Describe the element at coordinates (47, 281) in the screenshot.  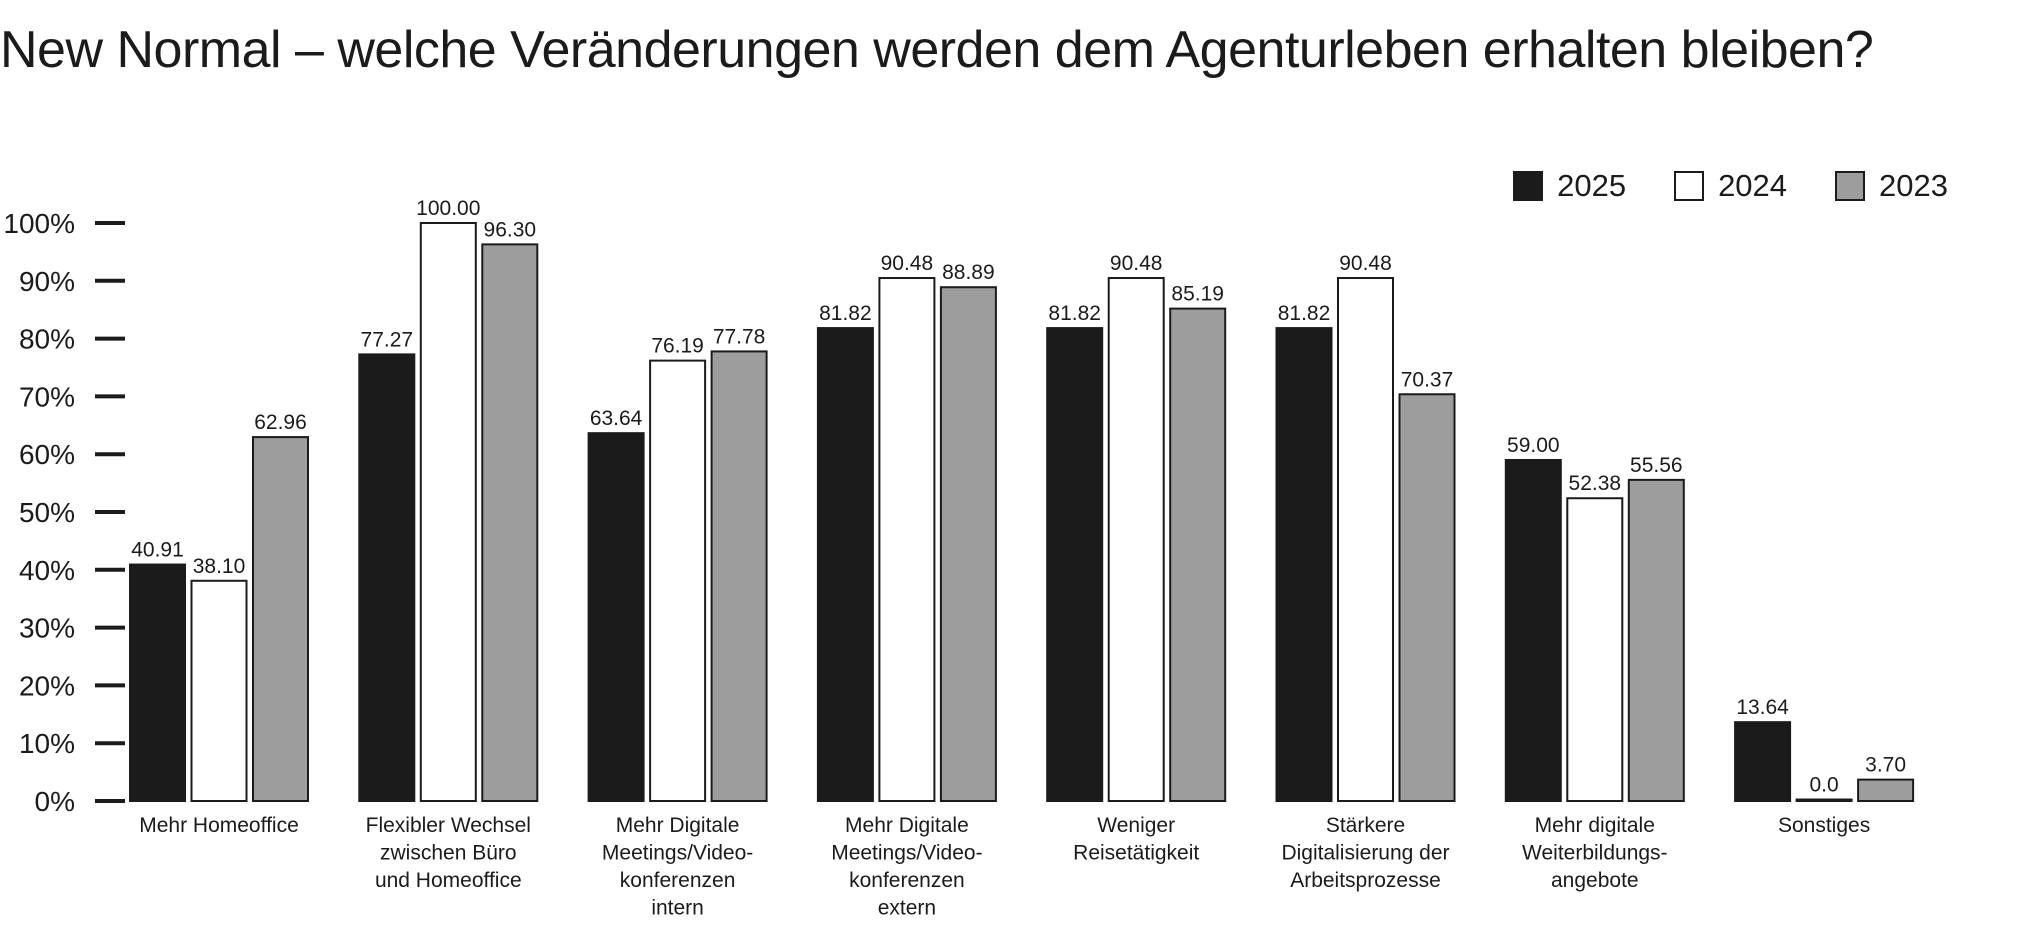
I see `y-tick-label: 90%` at that location.